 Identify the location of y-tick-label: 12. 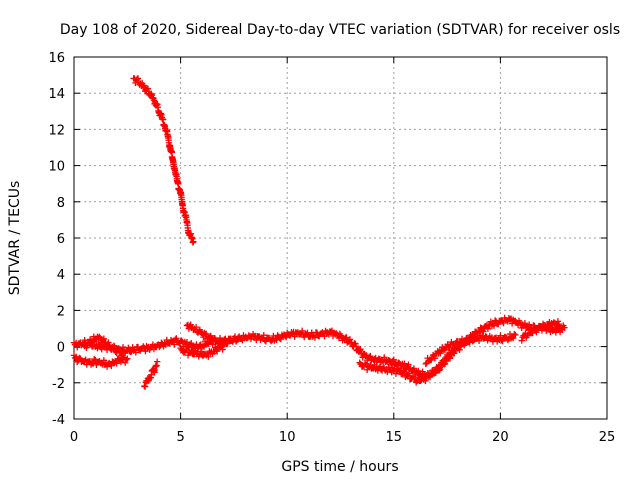
(56, 130).